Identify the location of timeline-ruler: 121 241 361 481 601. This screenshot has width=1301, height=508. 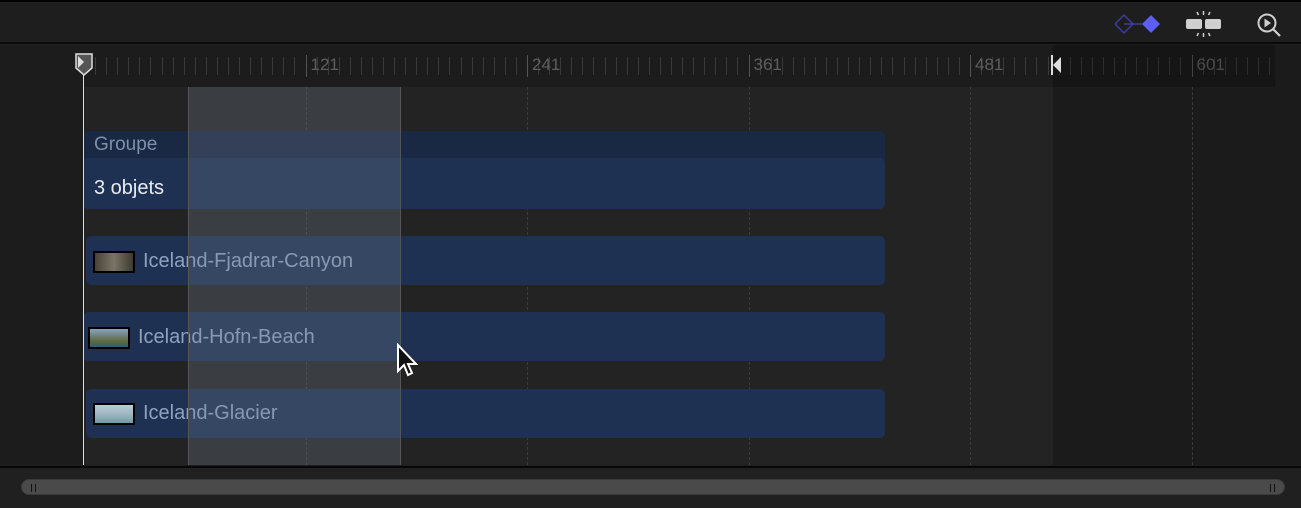
(650, 66).